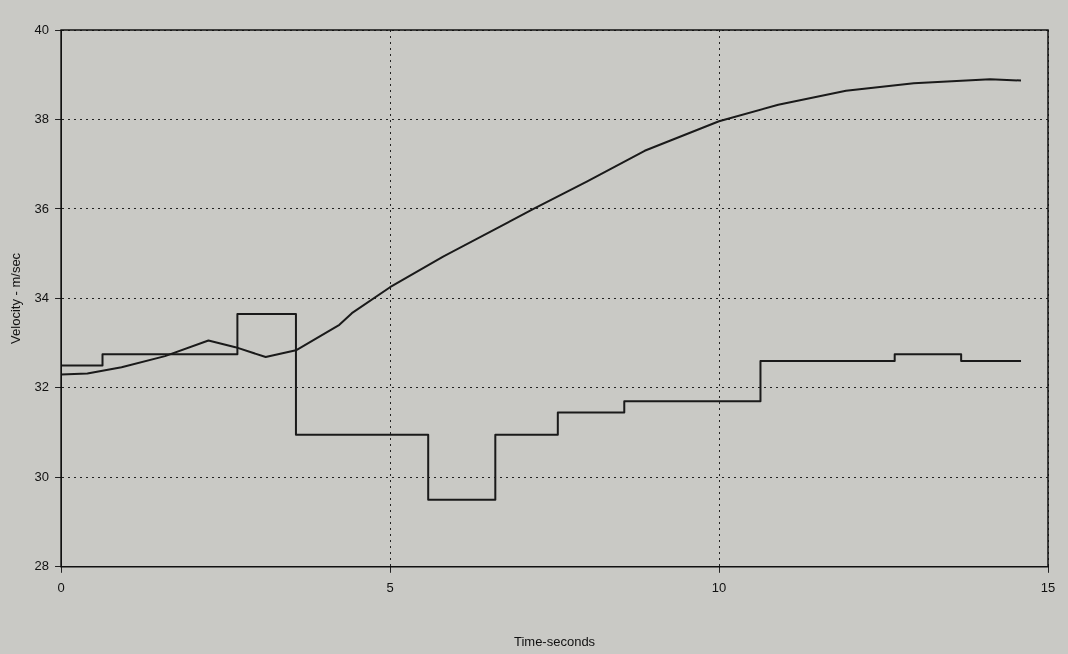 This screenshot has height=654, width=1068. Describe the element at coordinates (1048, 588) in the screenshot. I see `x-tick-label: 15` at that location.